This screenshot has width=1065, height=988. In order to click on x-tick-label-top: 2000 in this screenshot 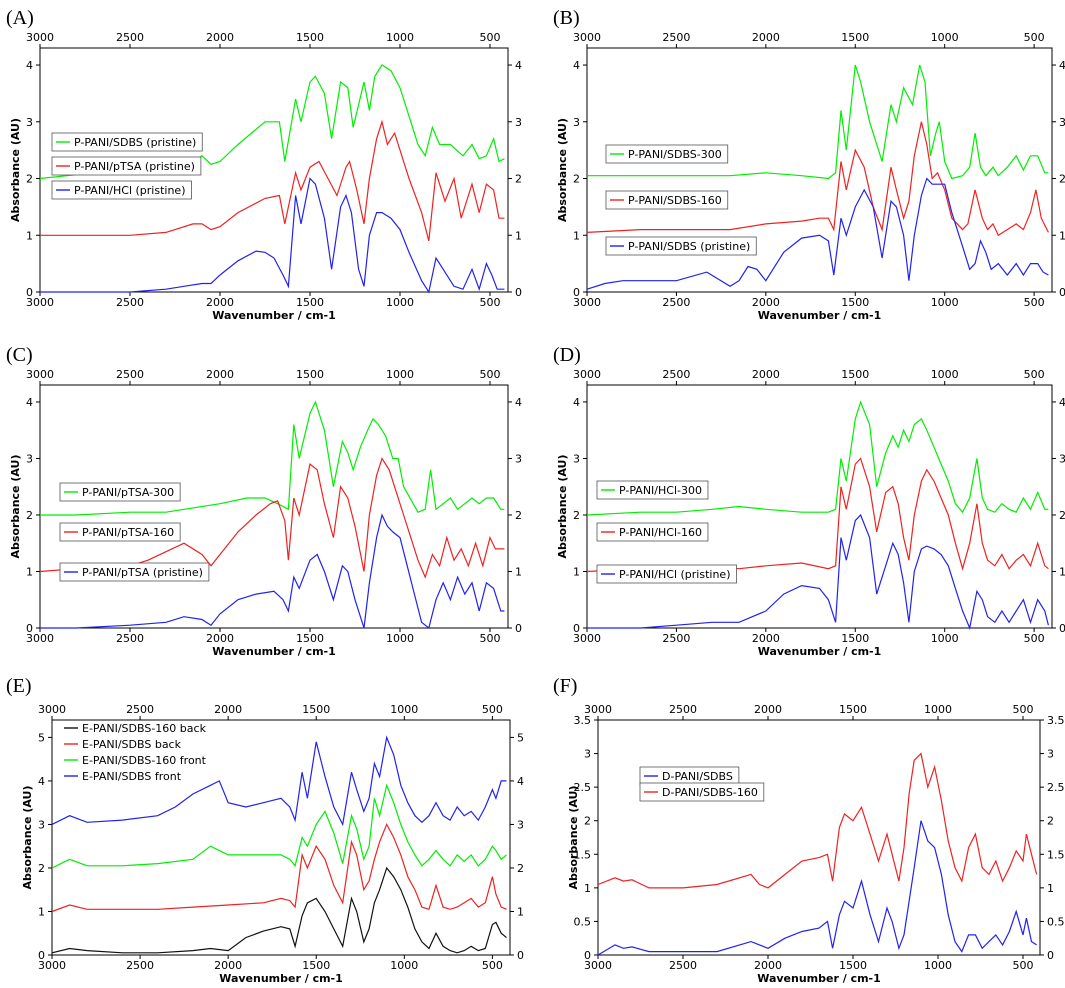, I will do `click(220, 37)`.